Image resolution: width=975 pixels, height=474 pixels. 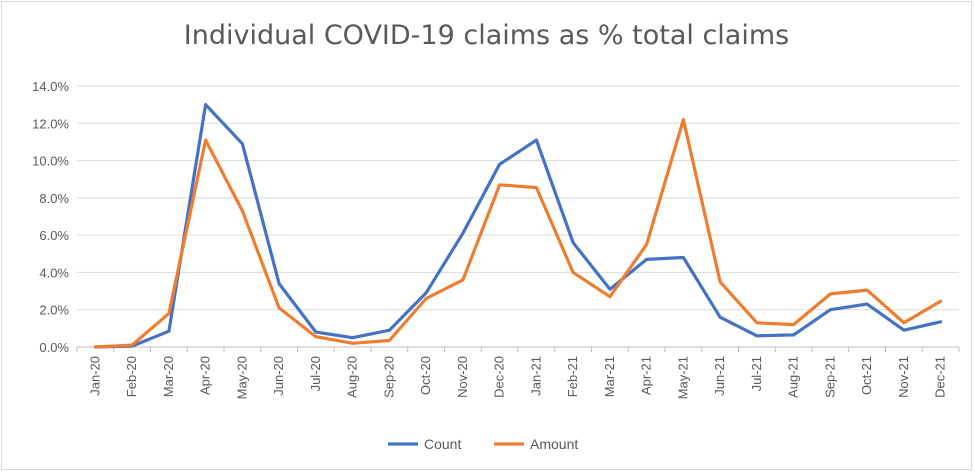 What do you see at coordinates (756, 373) in the screenshot?
I see `x-tick-label: Jul-21` at bounding box center [756, 373].